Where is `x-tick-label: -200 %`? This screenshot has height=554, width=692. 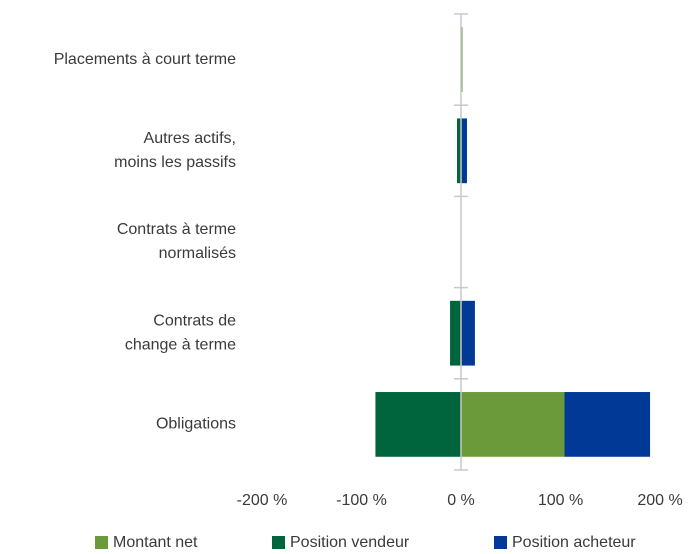 x-tick-label: -200 % is located at coordinates (262, 500).